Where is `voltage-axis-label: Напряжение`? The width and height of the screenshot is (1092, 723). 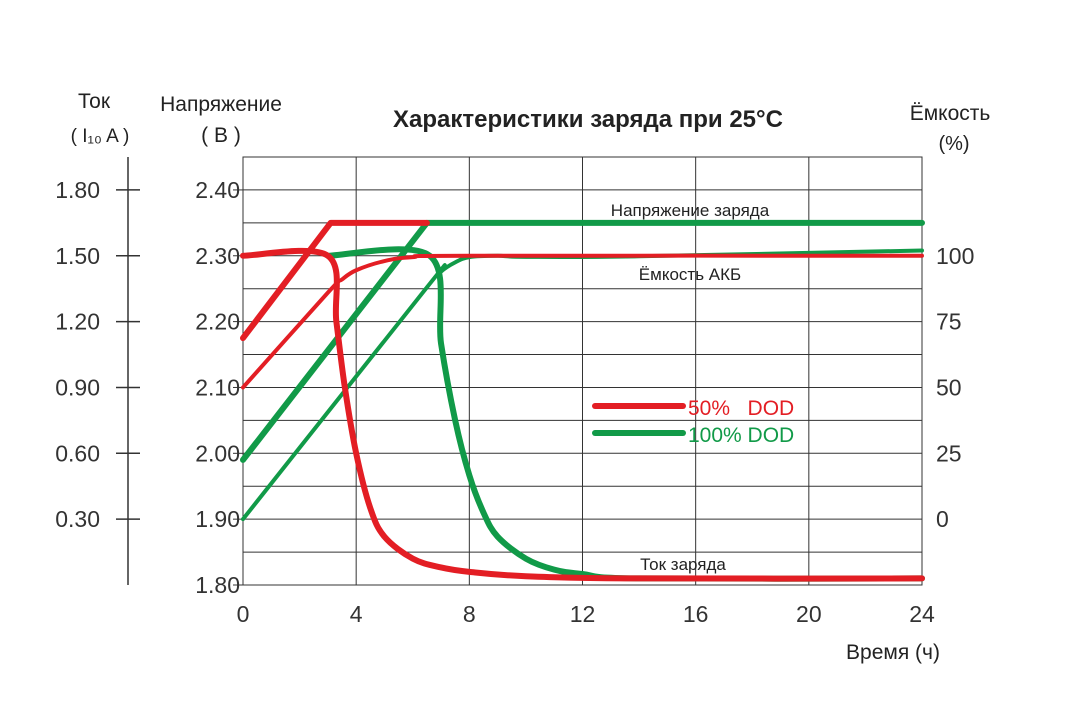 voltage-axis-label: Напряжение is located at coordinates (221, 104).